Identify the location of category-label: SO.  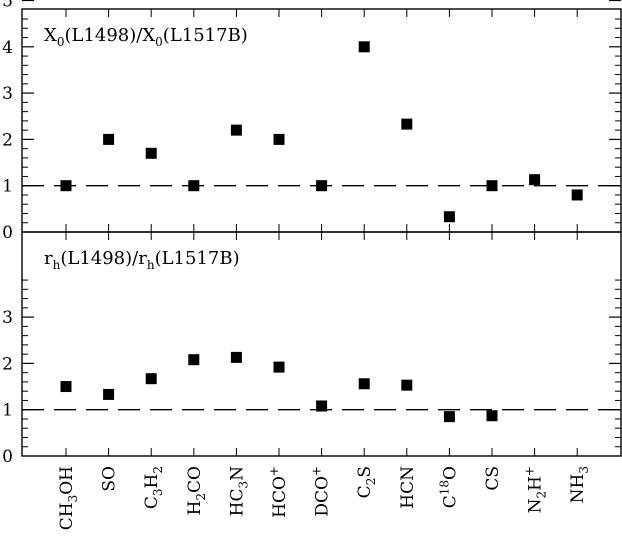
(110, 479).